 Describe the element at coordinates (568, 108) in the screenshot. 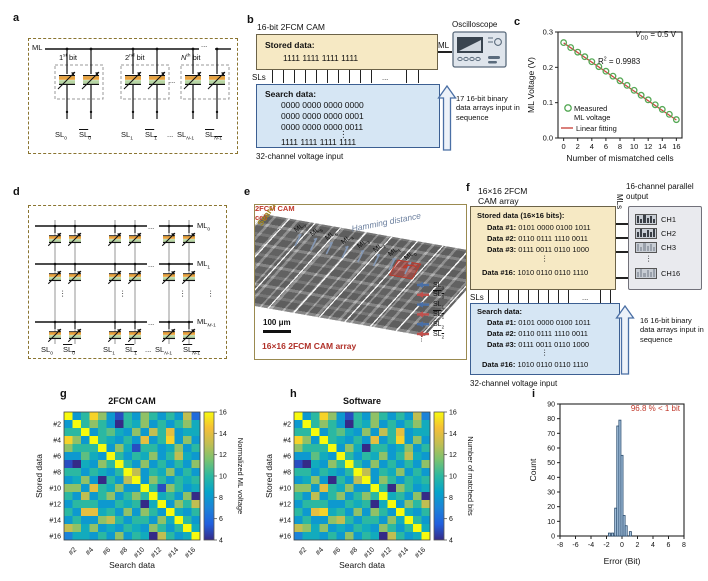

I see `legend-marker-circle` at that location.